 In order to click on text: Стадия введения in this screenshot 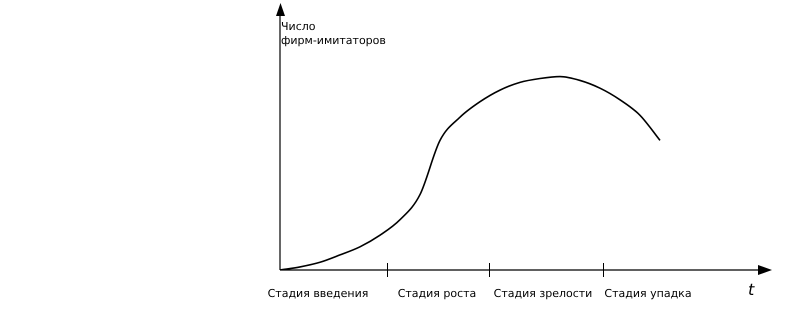, I will do `click(318, 293)`.